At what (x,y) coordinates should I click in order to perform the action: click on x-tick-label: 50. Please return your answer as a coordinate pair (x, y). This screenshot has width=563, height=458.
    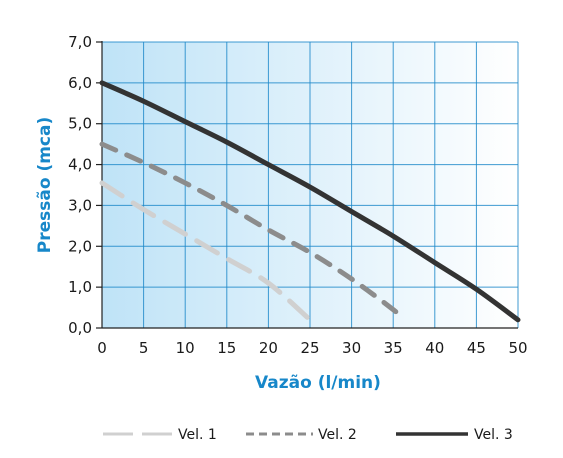
    Looking at the image, I should click on (517, 348).